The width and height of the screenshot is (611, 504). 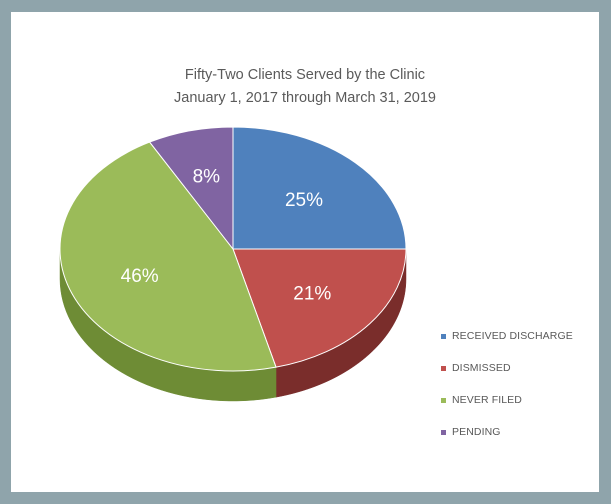 I want to click on legend-item-0: RECEIVED DISCHARGE, so click(x=507, y=336).